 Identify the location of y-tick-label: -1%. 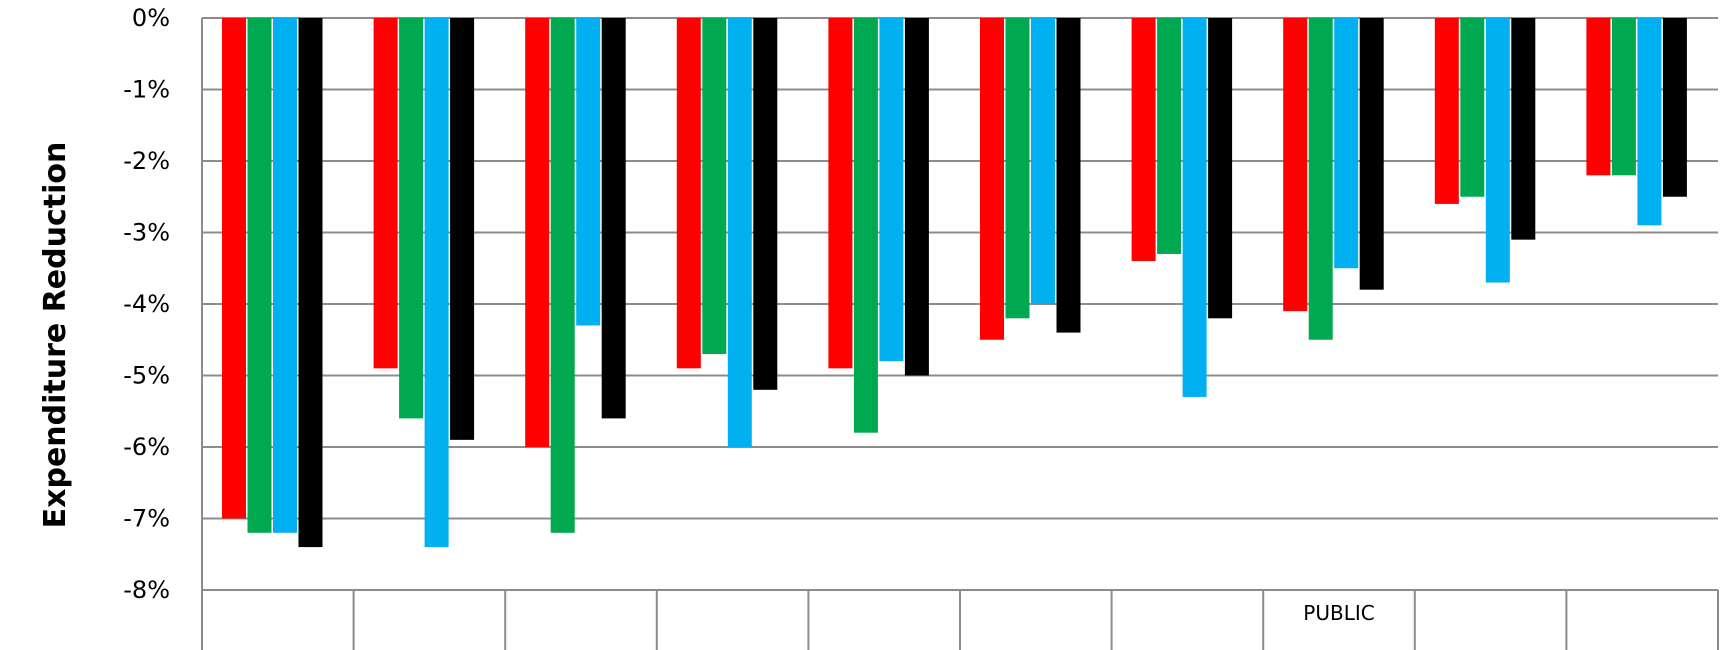
(146, 90).